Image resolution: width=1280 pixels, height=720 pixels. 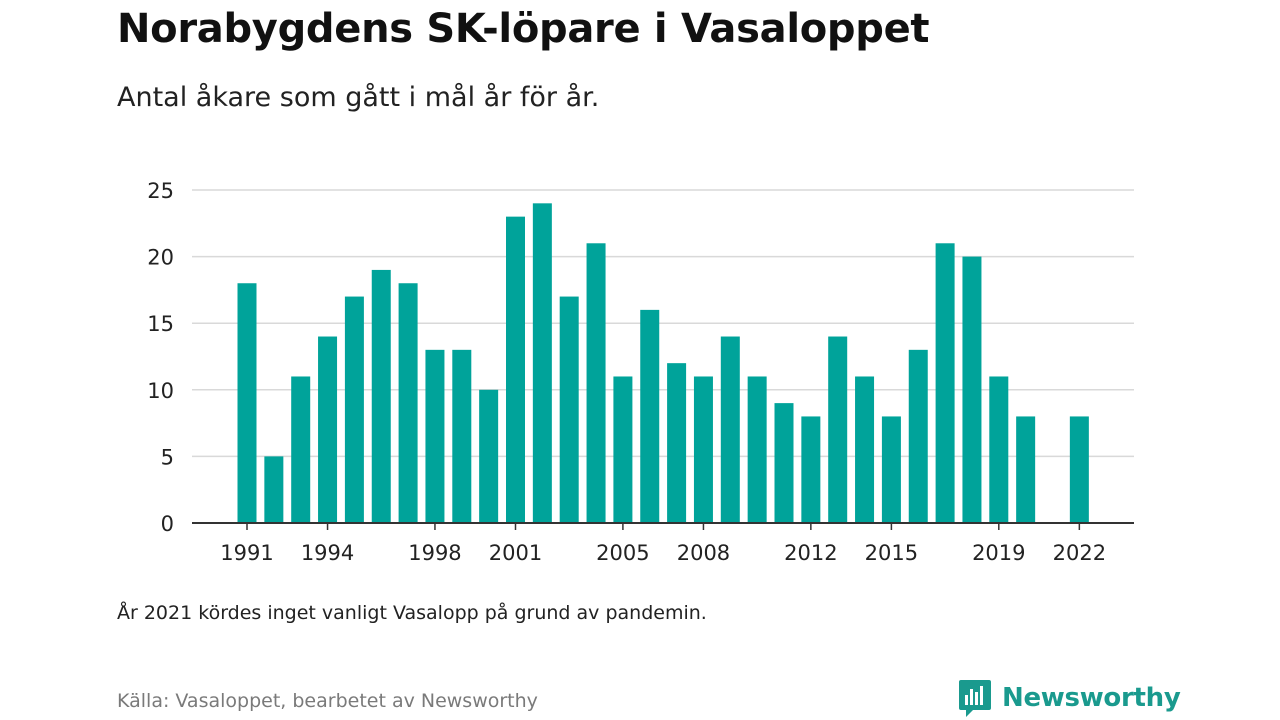 I want to click on x-tick-label: 2012, so click(x=810, y=553).